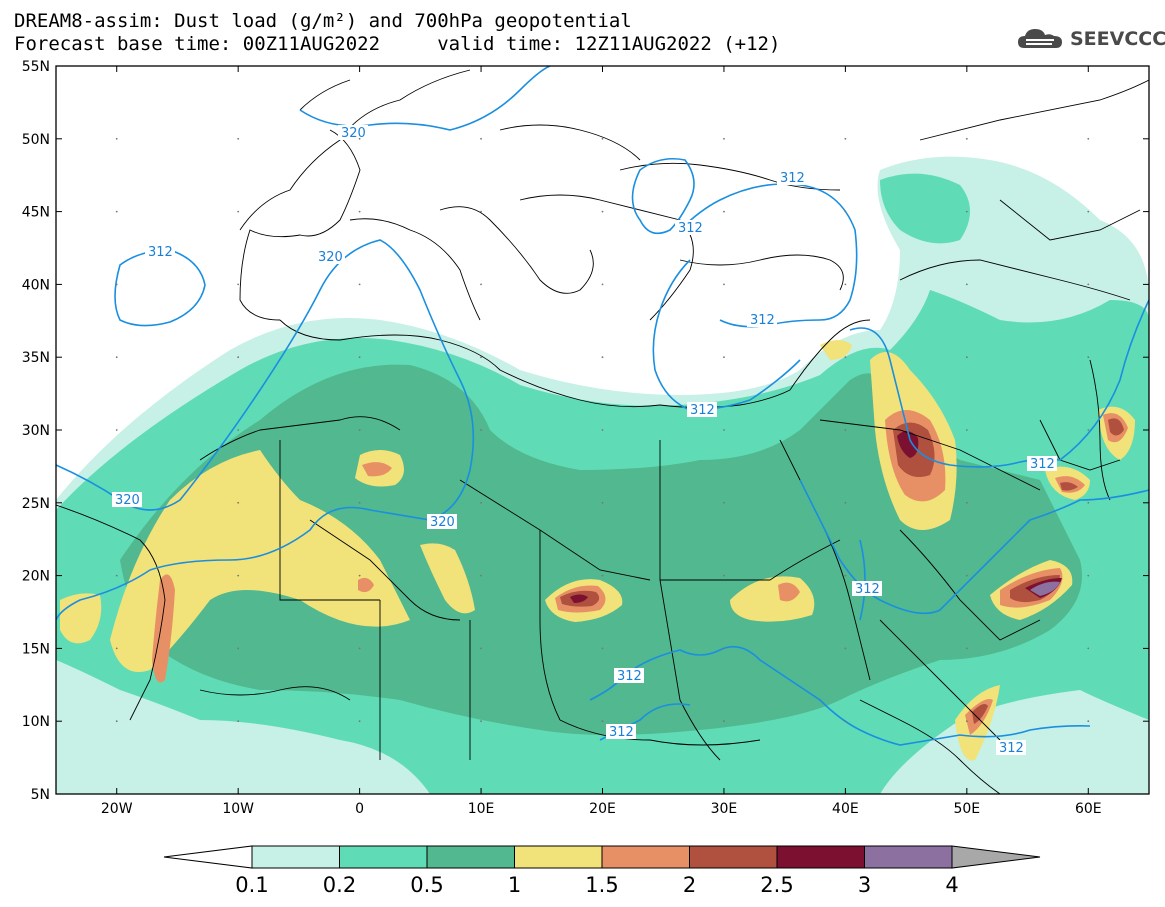 The width and height of the screenshot is (1165, 907). Describe the element at coordinates (481, 809) in the screenshot. I see `lon-tick-label: 10E` at that location.